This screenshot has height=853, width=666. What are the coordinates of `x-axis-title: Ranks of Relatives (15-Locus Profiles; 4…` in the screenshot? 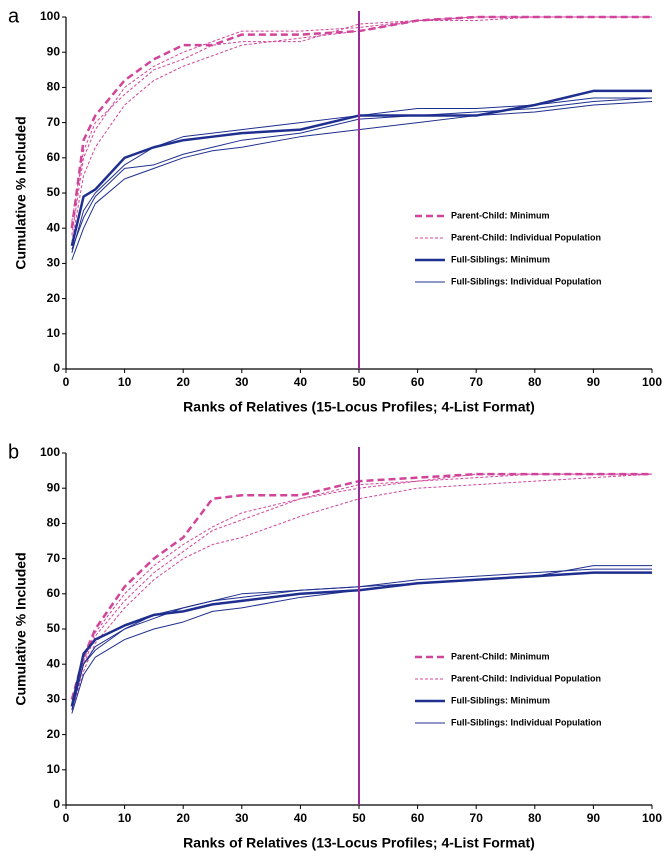 It's located at (359, 407).